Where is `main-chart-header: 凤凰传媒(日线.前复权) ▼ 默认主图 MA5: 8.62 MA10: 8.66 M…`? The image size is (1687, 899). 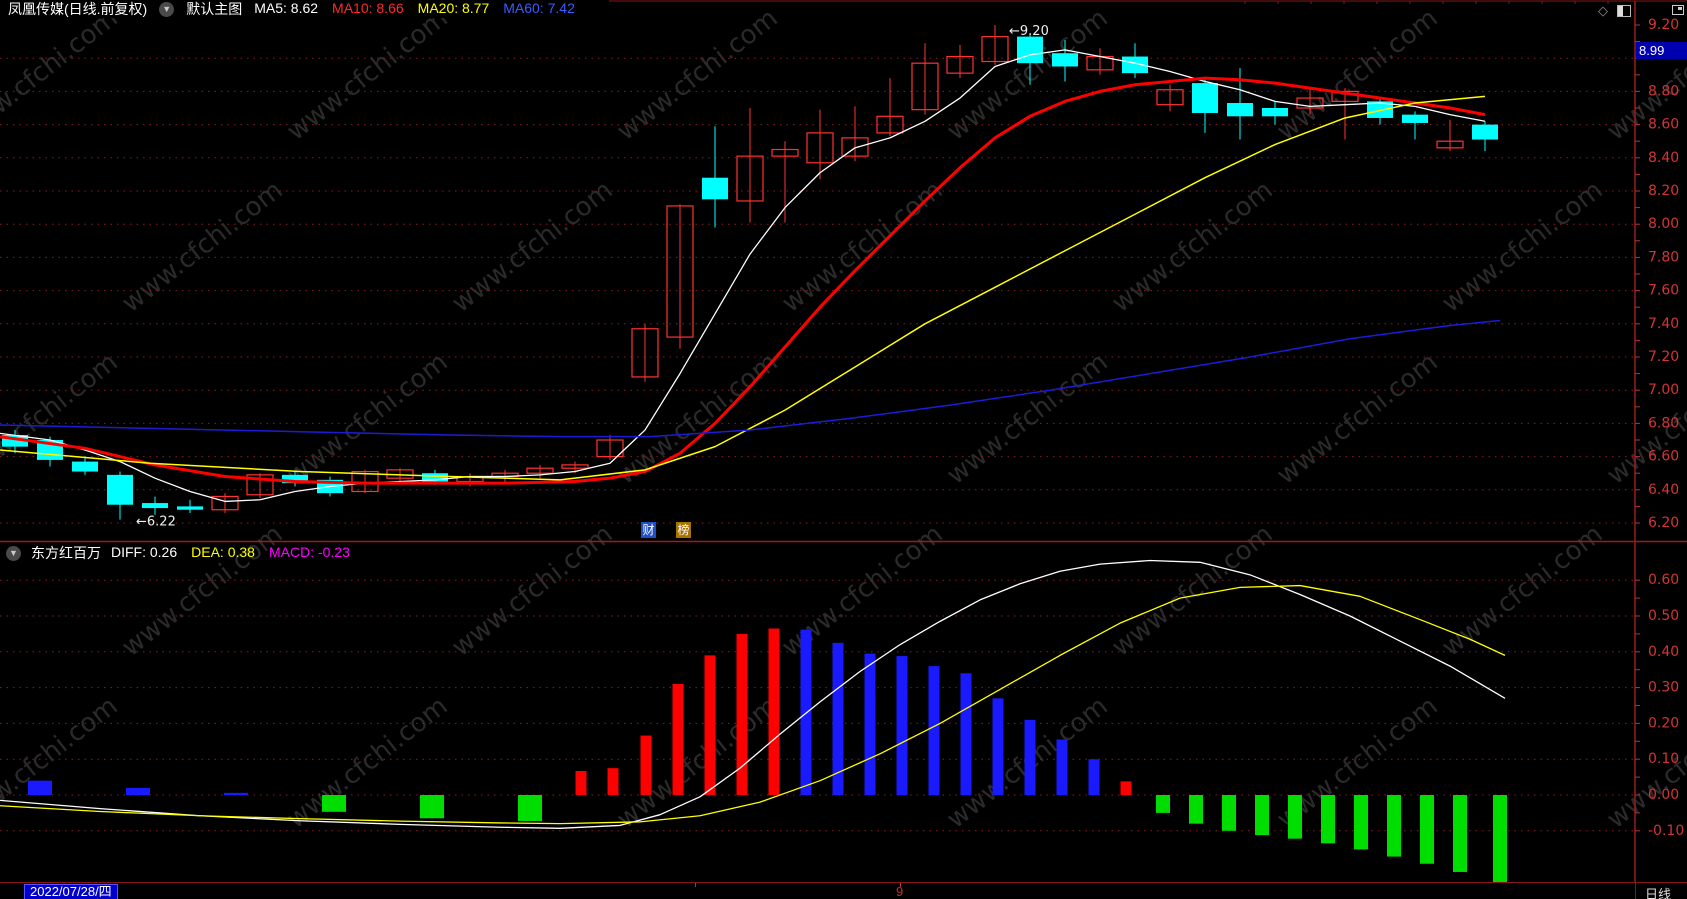
main-chart-header: 凤凰传媒(日线.前复权) ▼ 默认主图 MA5: 8.62 MA10: 8.66 M… is located at coordinates (304, 9).